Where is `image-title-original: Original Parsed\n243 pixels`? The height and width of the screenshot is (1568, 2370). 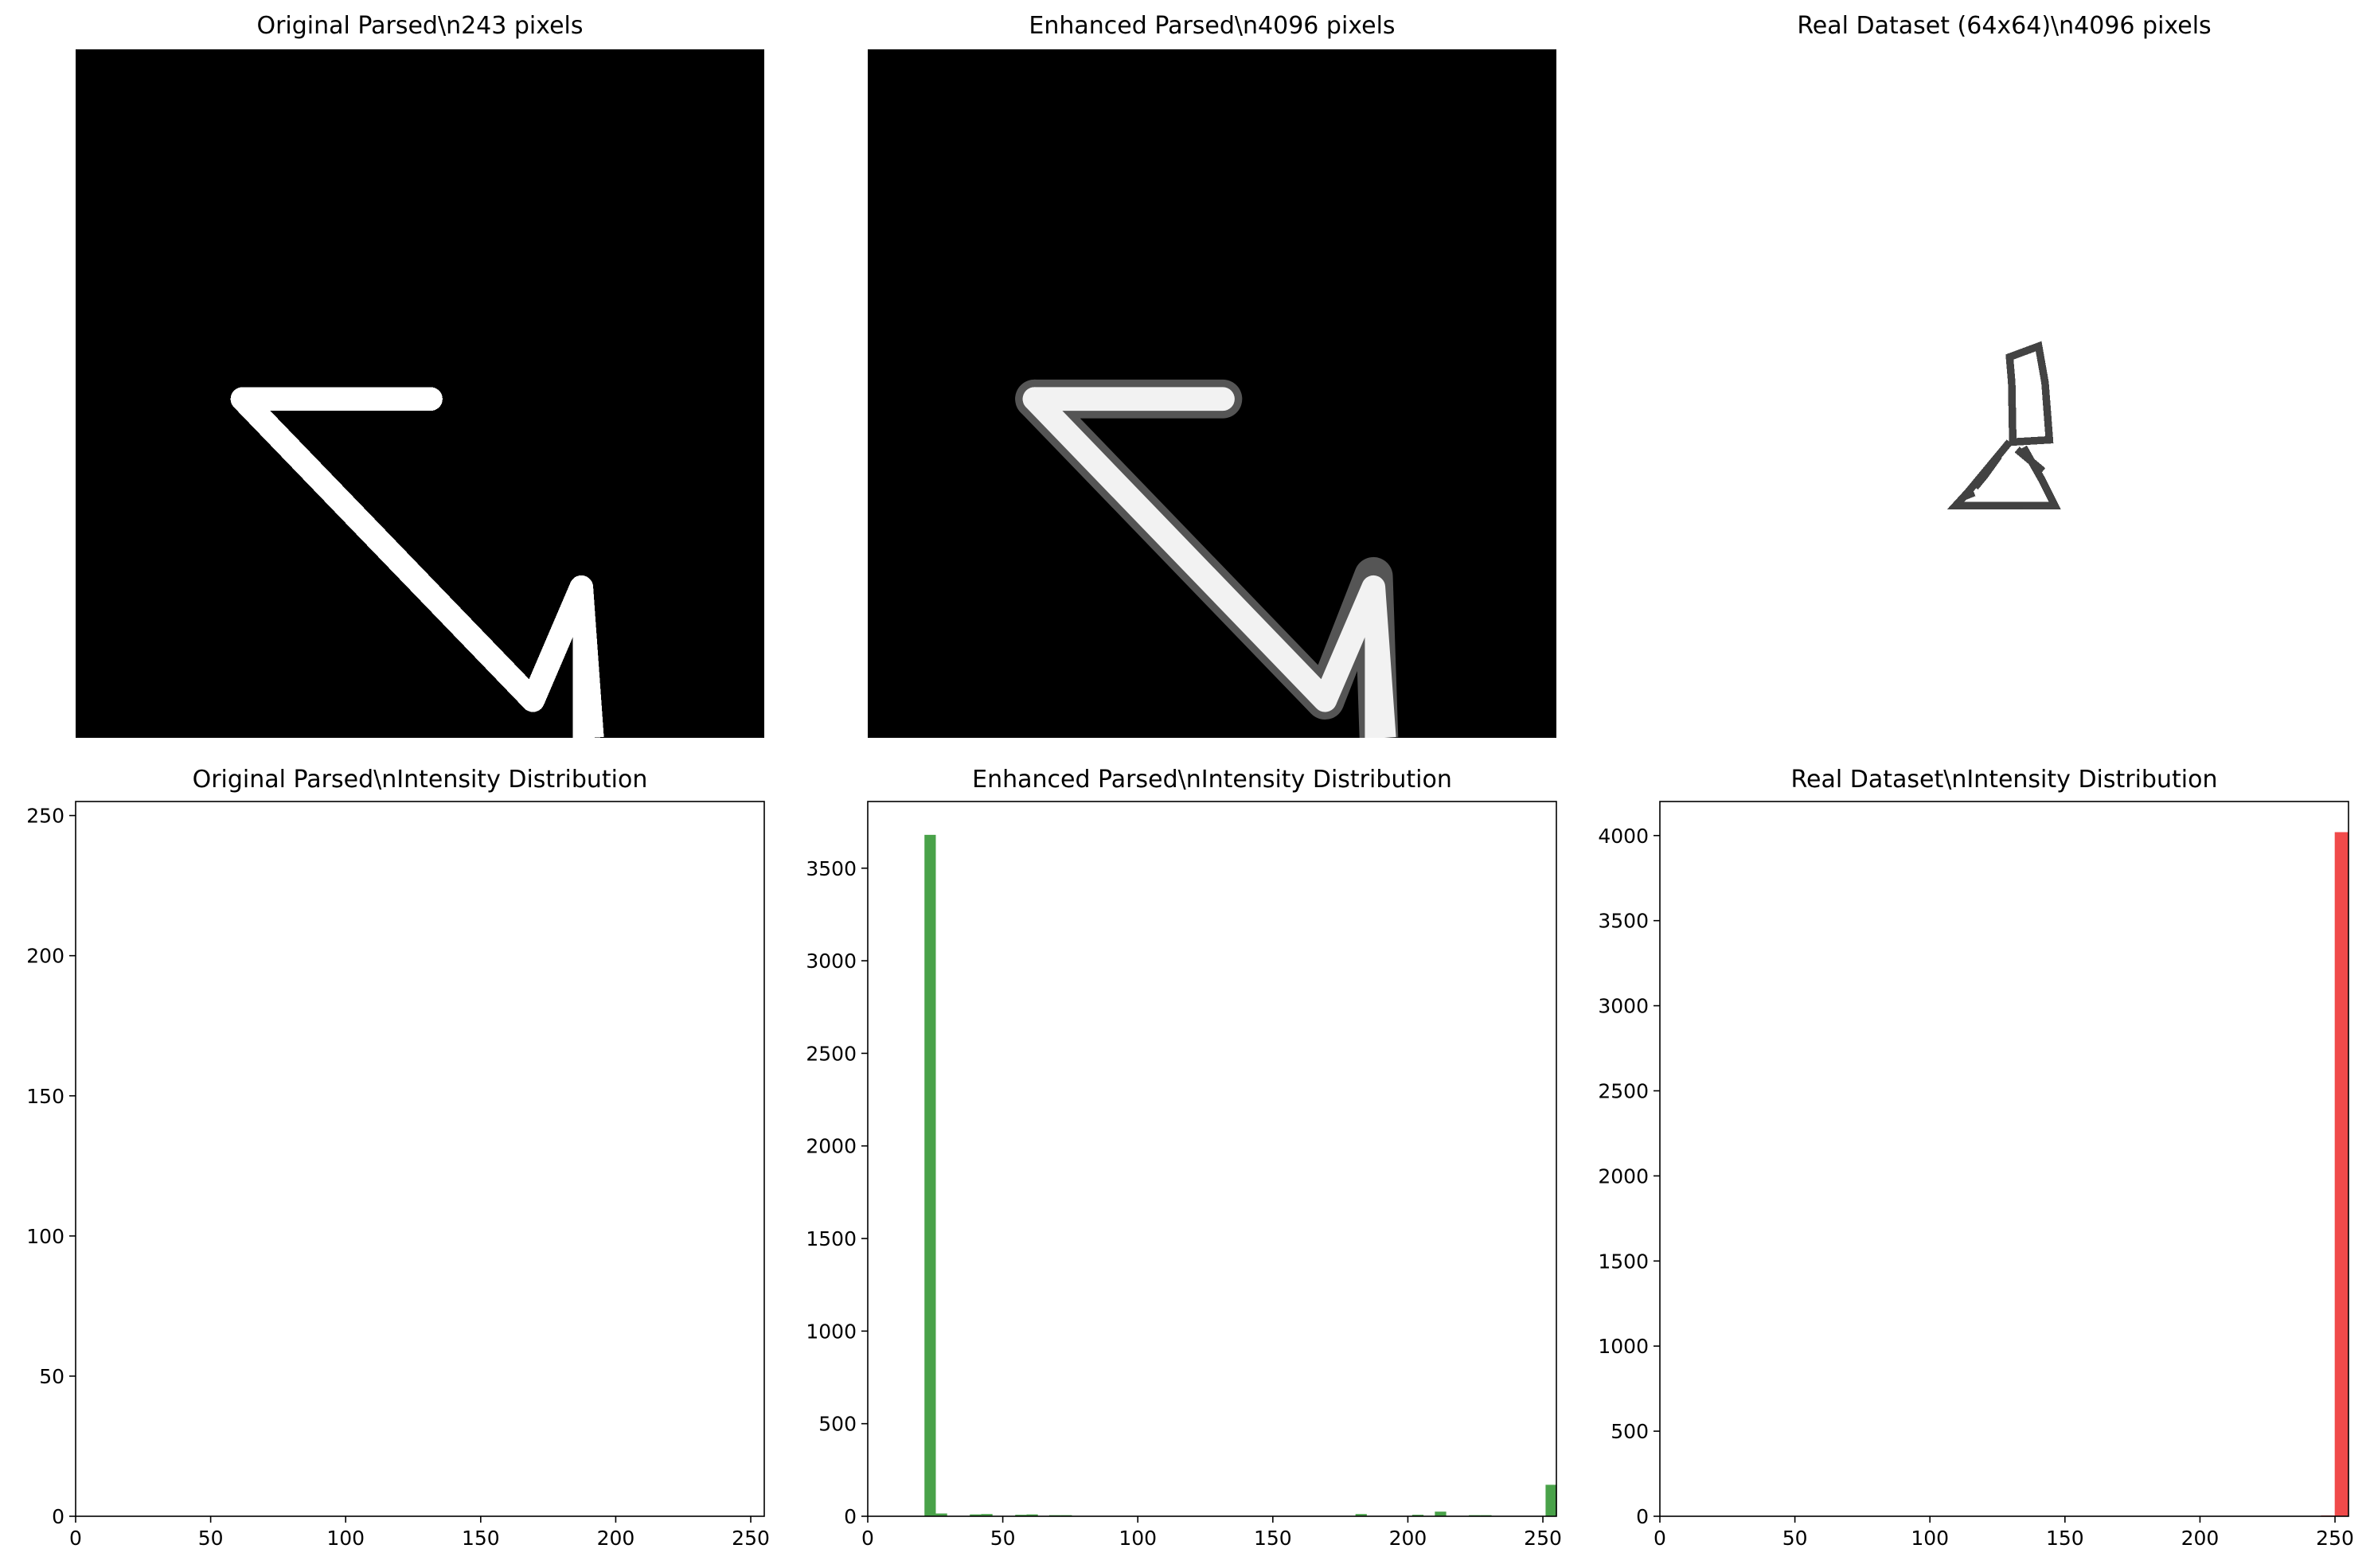
image-title-original: Original Parsed\n243 pixels is located at coordinates (420, 26).